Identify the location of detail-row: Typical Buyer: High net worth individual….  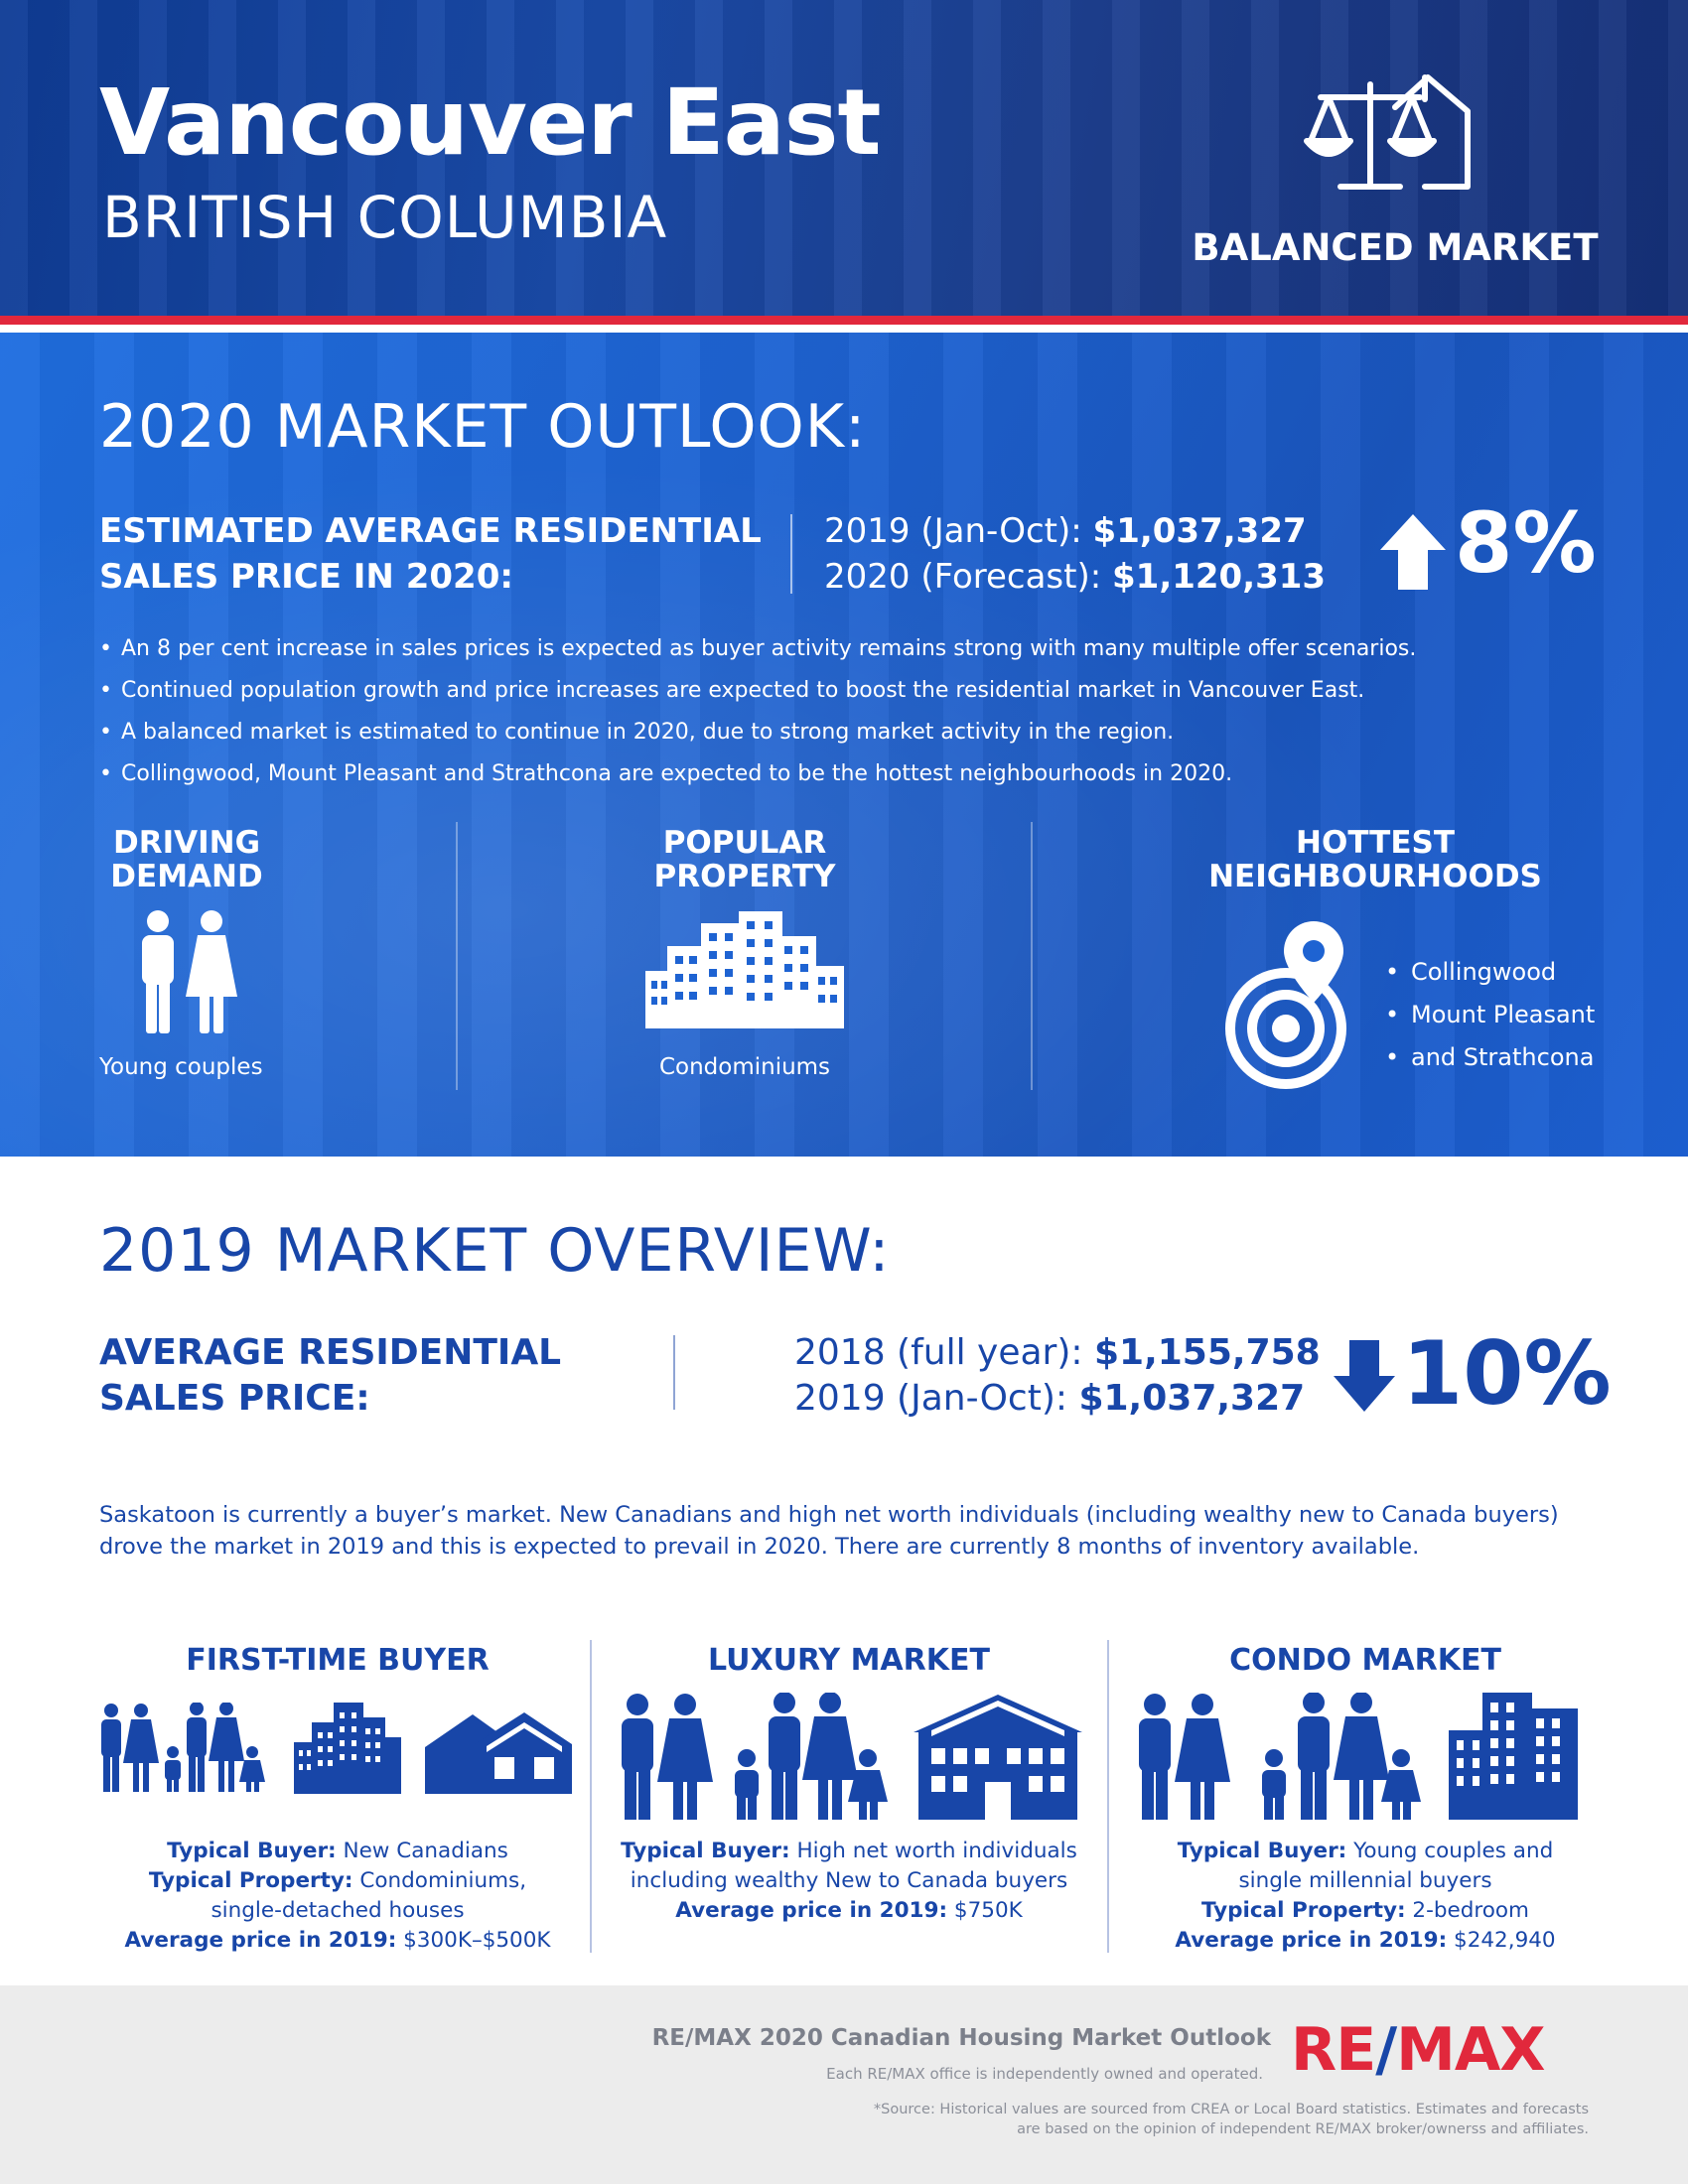
(849, 1851).